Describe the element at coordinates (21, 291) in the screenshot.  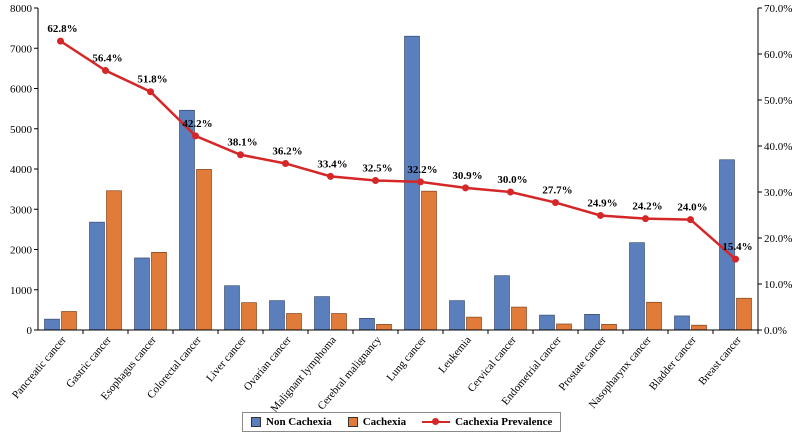
I see `y-tick-label: 1000` at that location.